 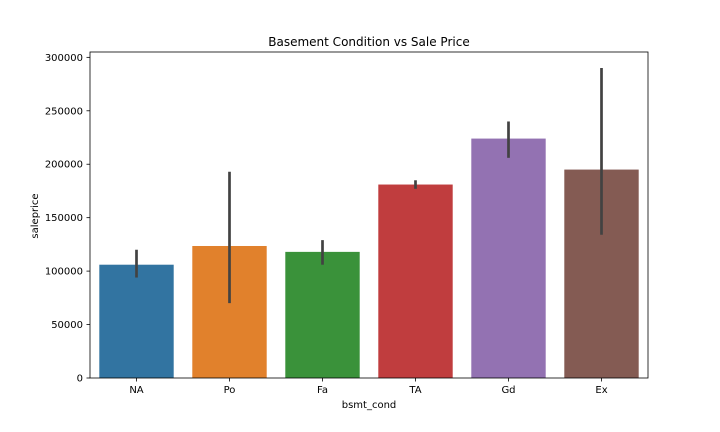 What do you see at coordinates (64, 111) in the screenshot?
I see `y-tick-label: 250000` at bounding box center [64, 111].